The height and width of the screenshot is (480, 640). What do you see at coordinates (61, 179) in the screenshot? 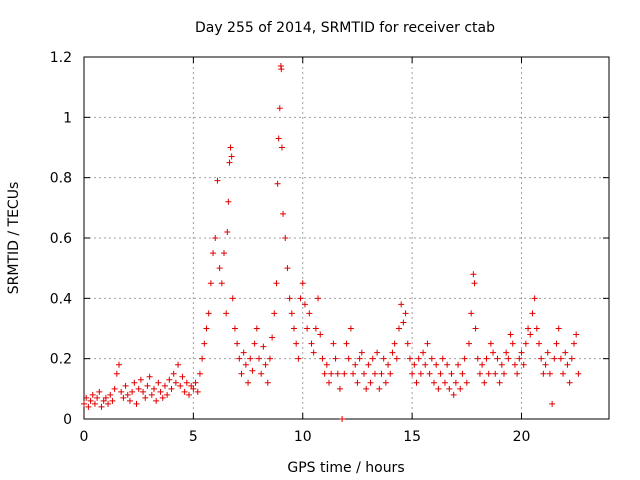
I see `y-tick-label: 0.8` at bounding box center [61, 179].